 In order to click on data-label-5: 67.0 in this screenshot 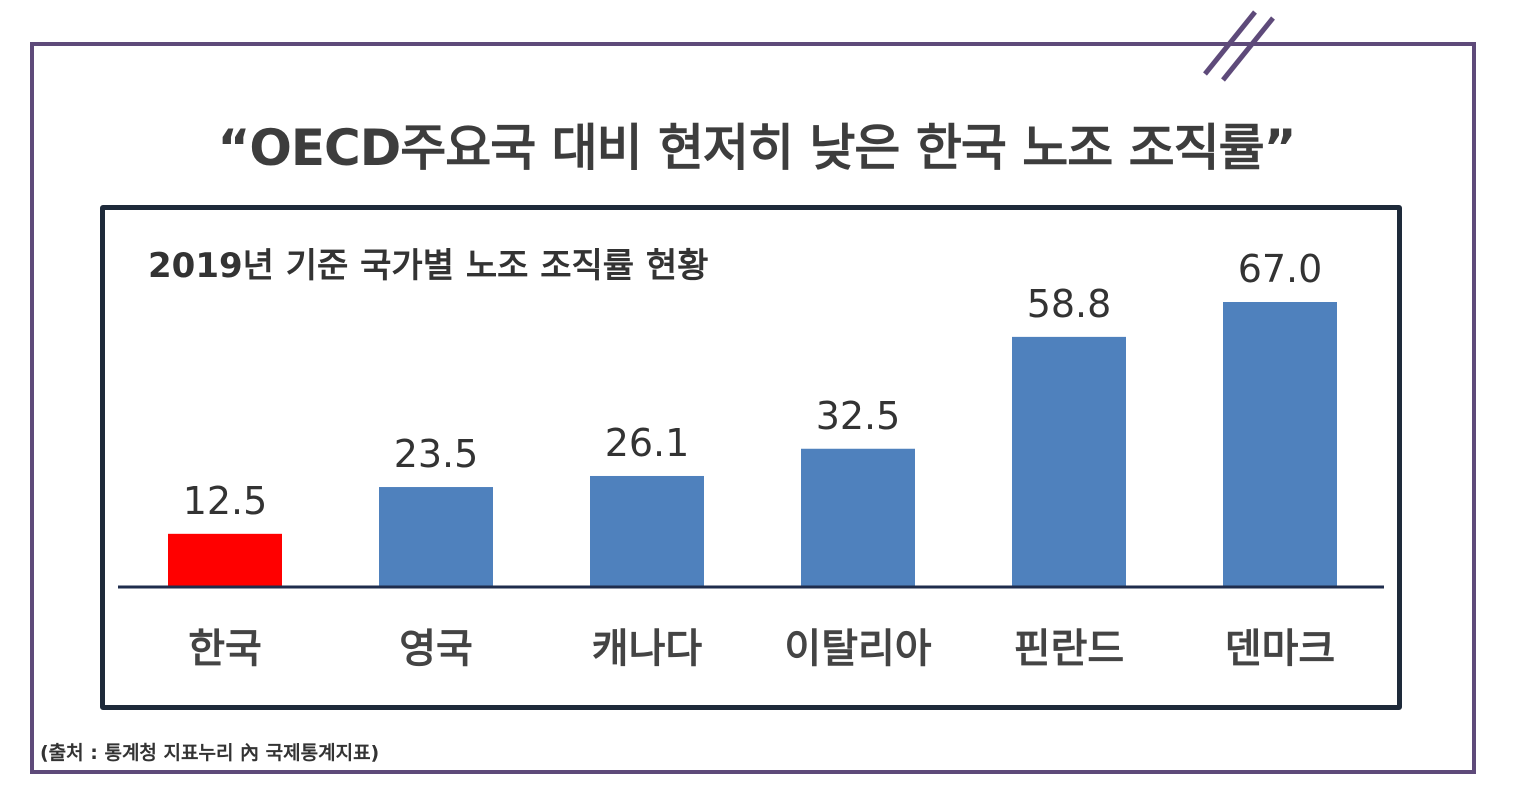, I will do `click(1280, 269)`.